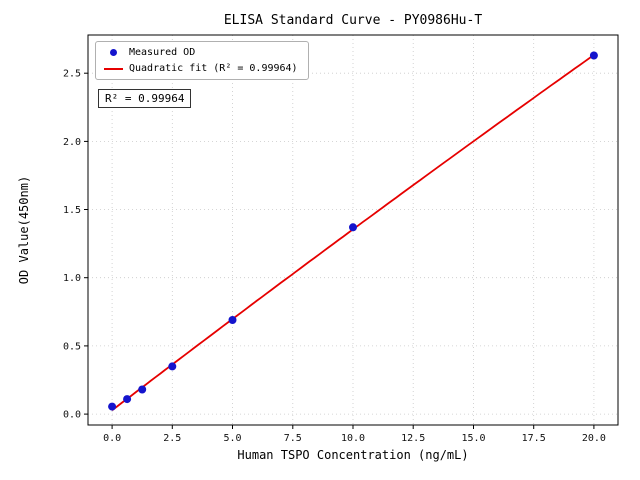 The width and height of the screenshot is (640, 480). I want to click on legend-entry-measured-od: Measured OD, so click(201, 52).